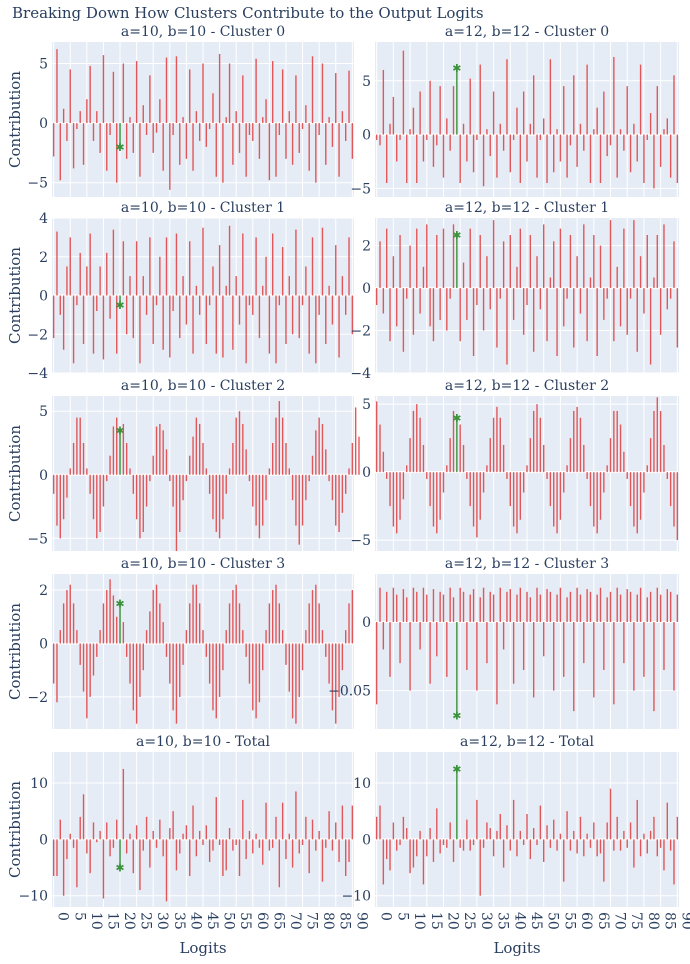 Image resolution: width=690 pixels, height=964 pixels. What do you see at coordinates (527, 208) in the screenshot?
I see `subplot-title: a=12, b=12 - Cluster 1` at bounding box center [527, 208].